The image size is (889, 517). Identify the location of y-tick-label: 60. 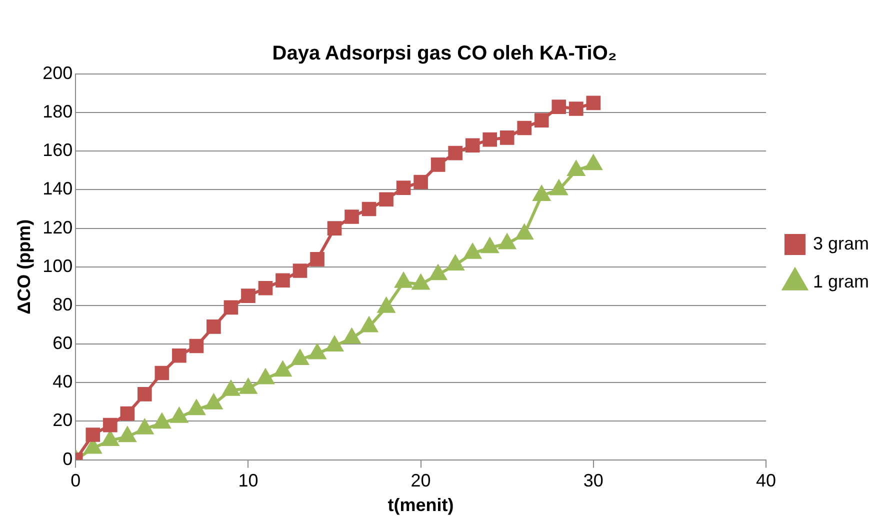
(62, 343).